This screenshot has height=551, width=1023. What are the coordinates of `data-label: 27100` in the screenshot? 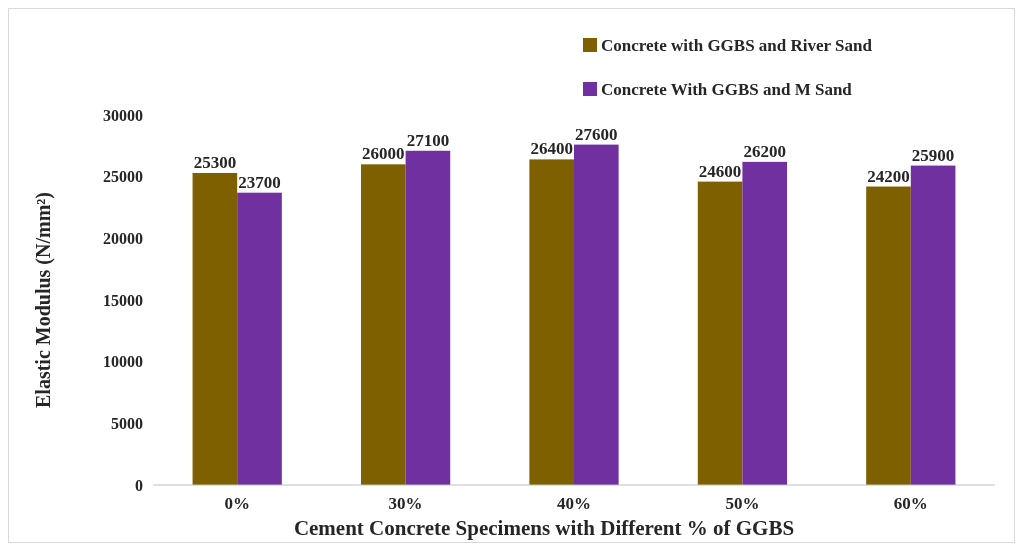 It's located at (428, 140).